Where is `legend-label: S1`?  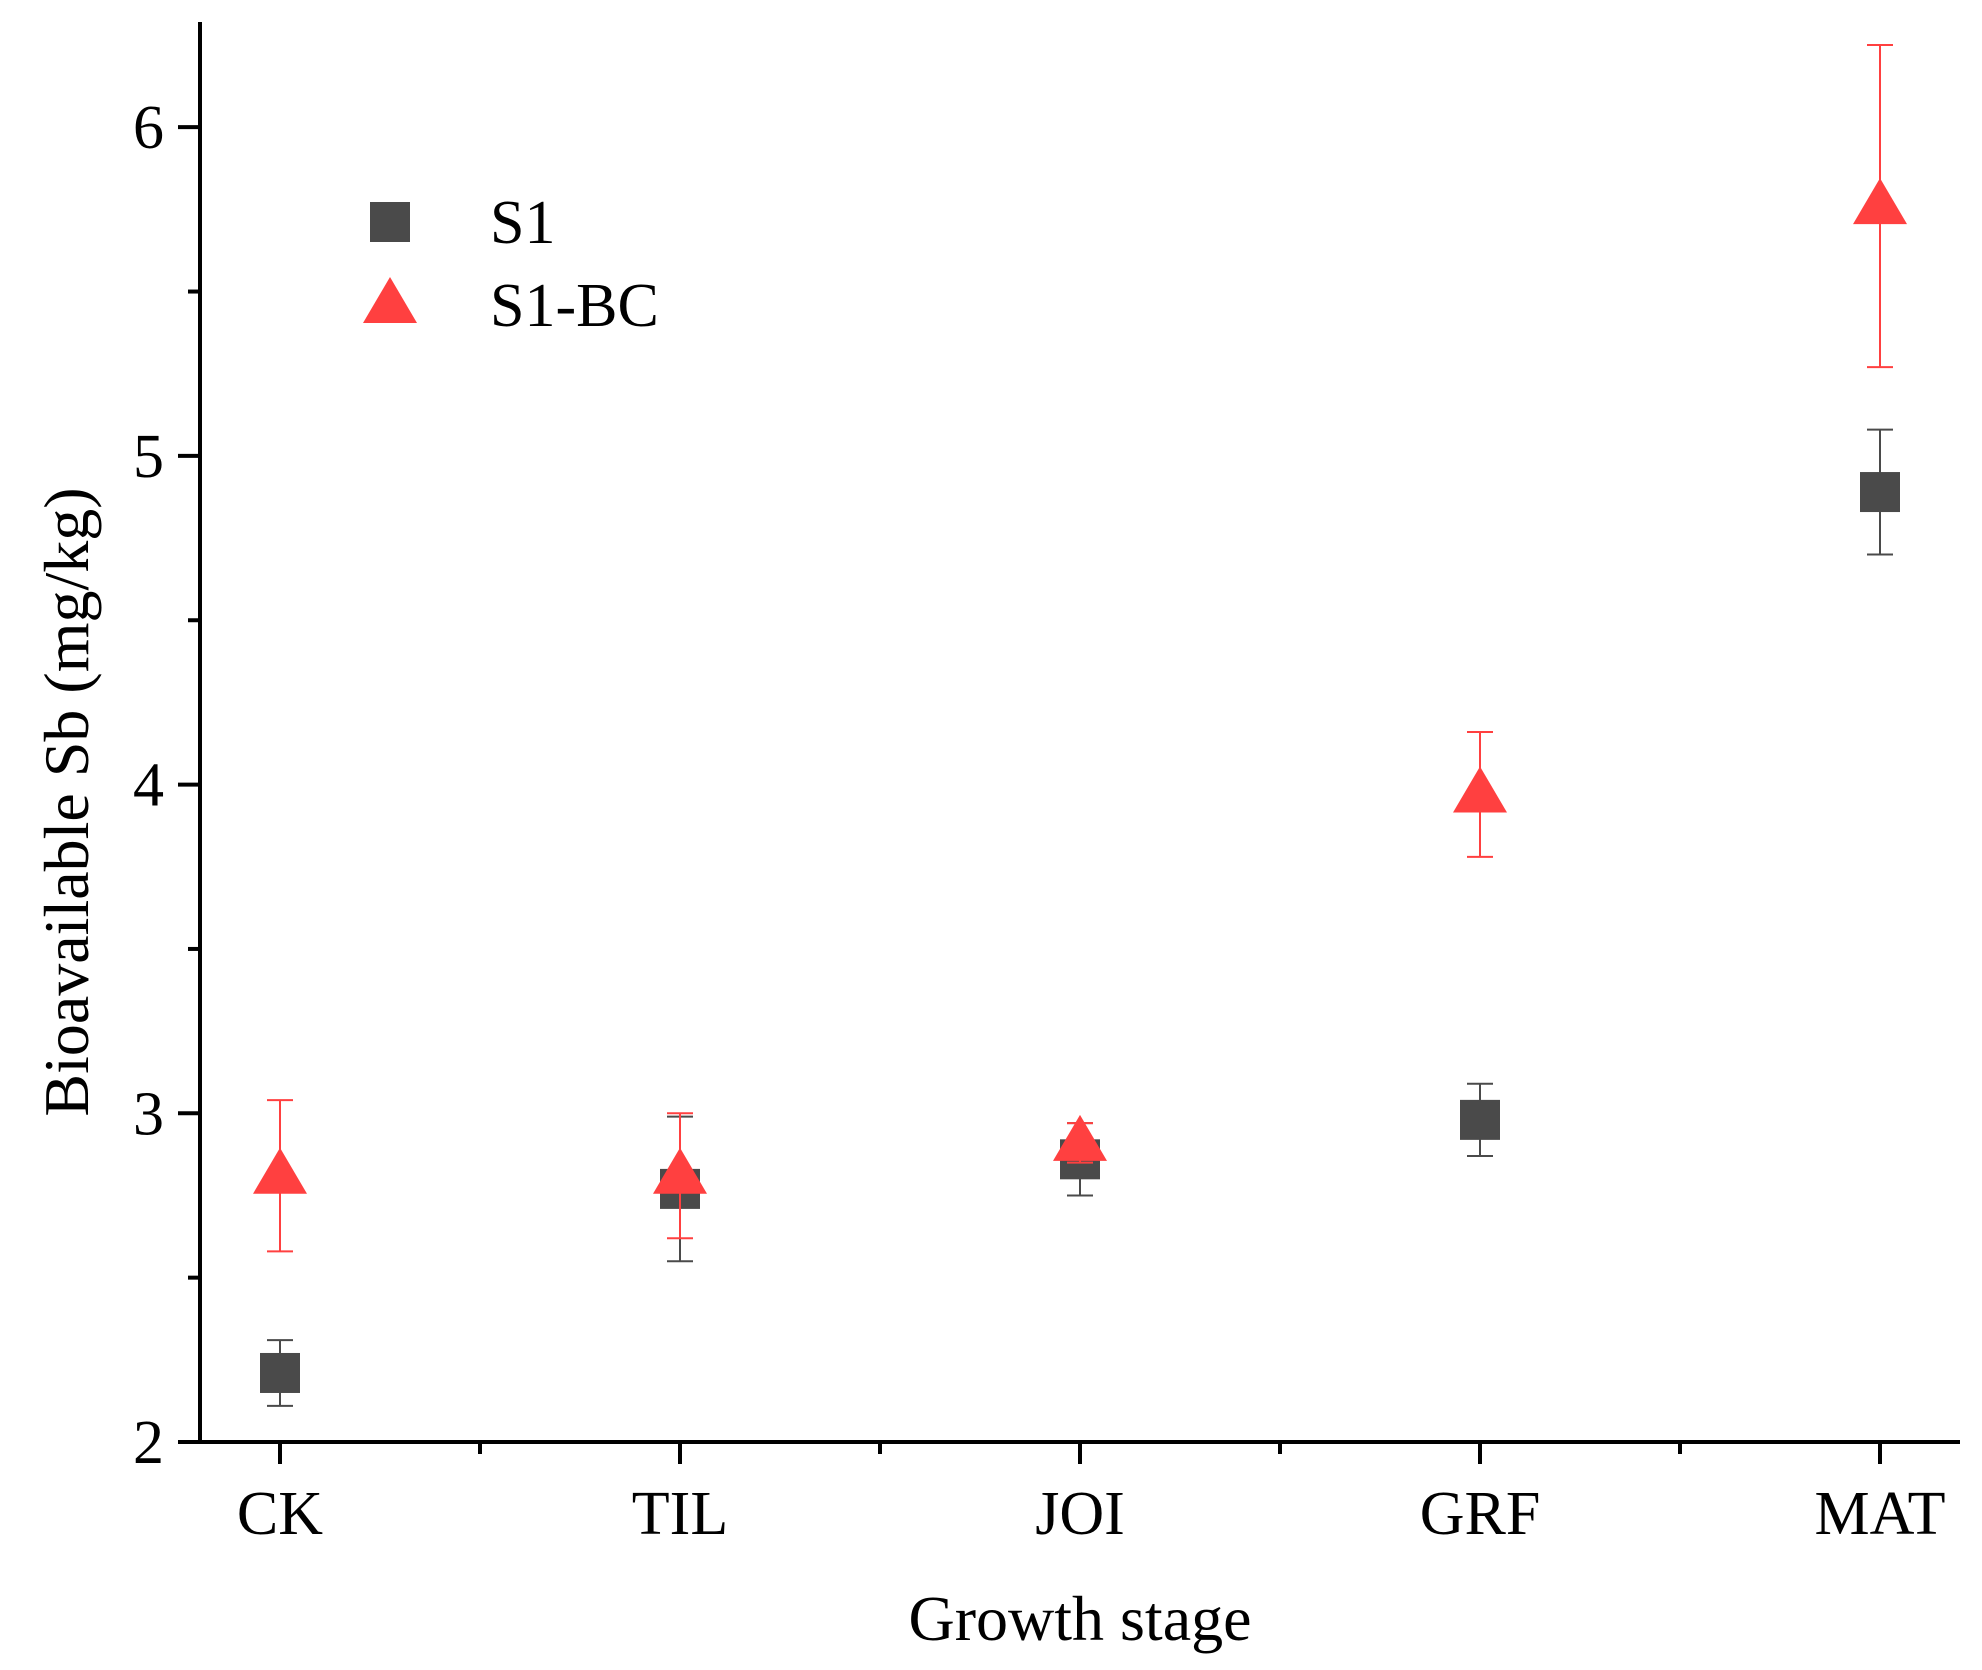 legend-label: S1 is located at coordinates (522, 223).